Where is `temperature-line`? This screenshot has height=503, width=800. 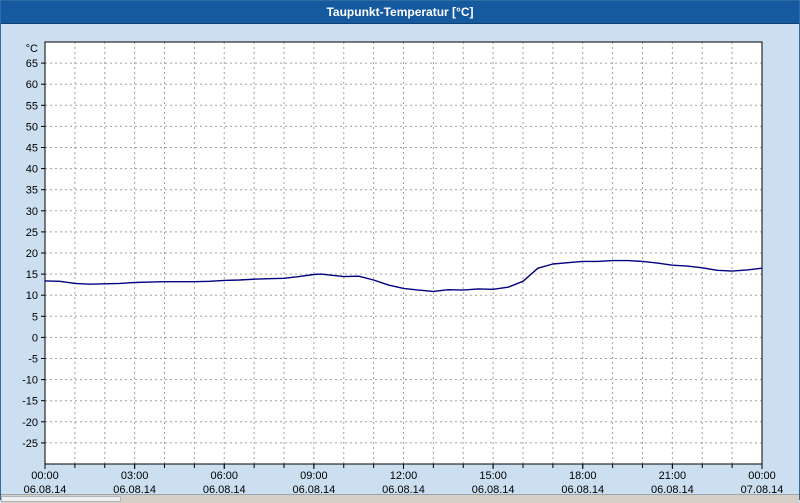 temperature-line is located at coordinates (403, 276).